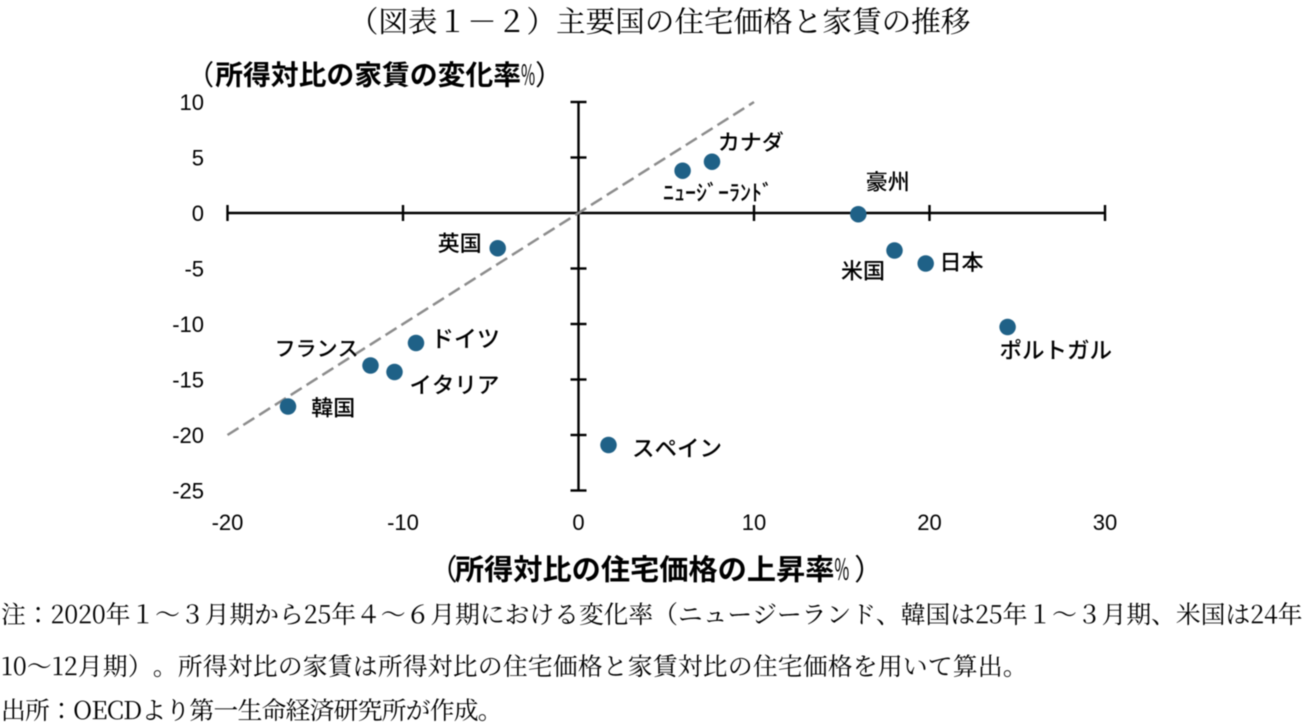 The image size is (1308, 726). Describe the element at coordinates (194, 269) in the screenshot. I see `svg-text: -5` at that location.